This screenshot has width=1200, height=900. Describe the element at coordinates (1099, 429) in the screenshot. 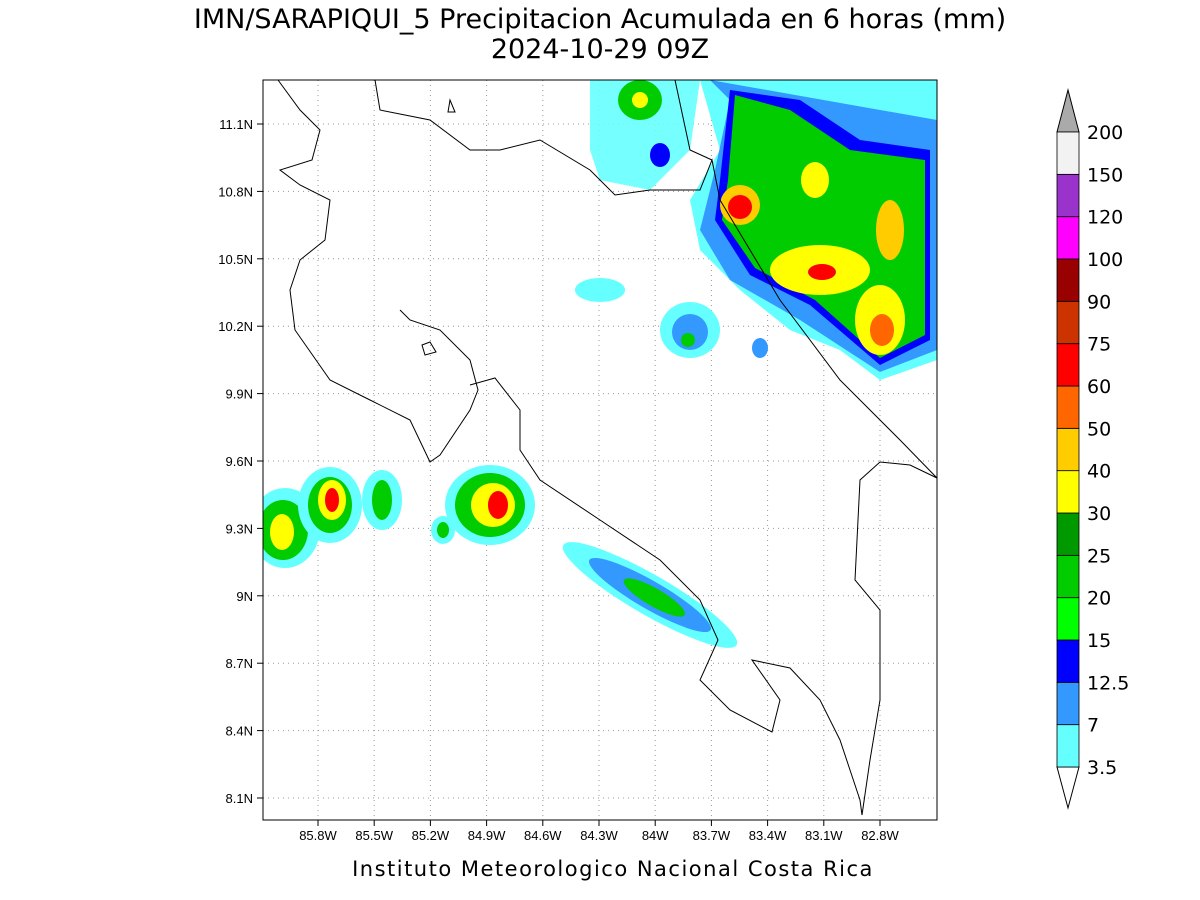

I see `colorbar-label: 50` at that location.